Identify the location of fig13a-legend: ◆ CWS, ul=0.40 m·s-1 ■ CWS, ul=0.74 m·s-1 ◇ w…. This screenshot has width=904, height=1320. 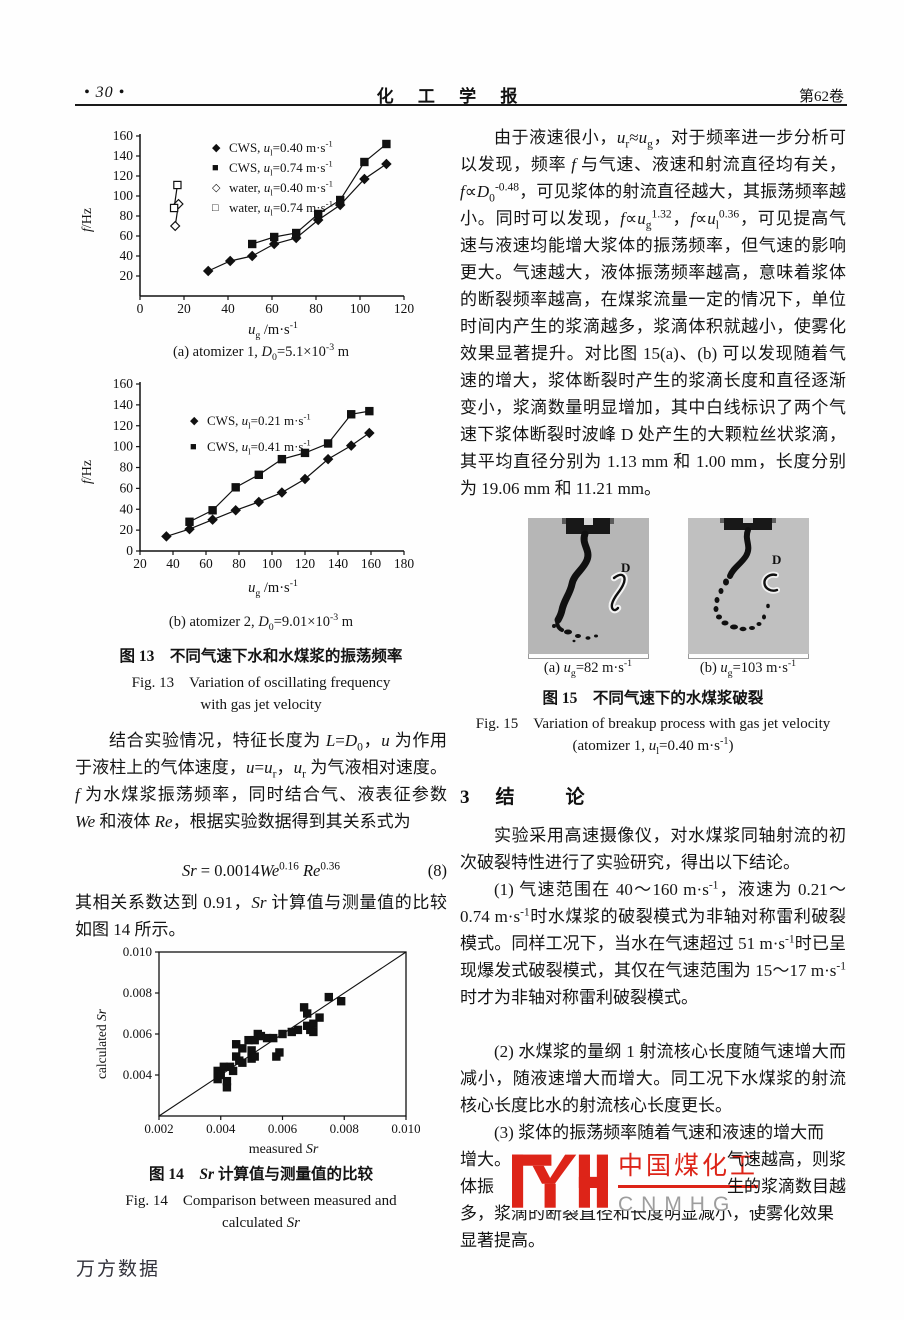
(272, 178).